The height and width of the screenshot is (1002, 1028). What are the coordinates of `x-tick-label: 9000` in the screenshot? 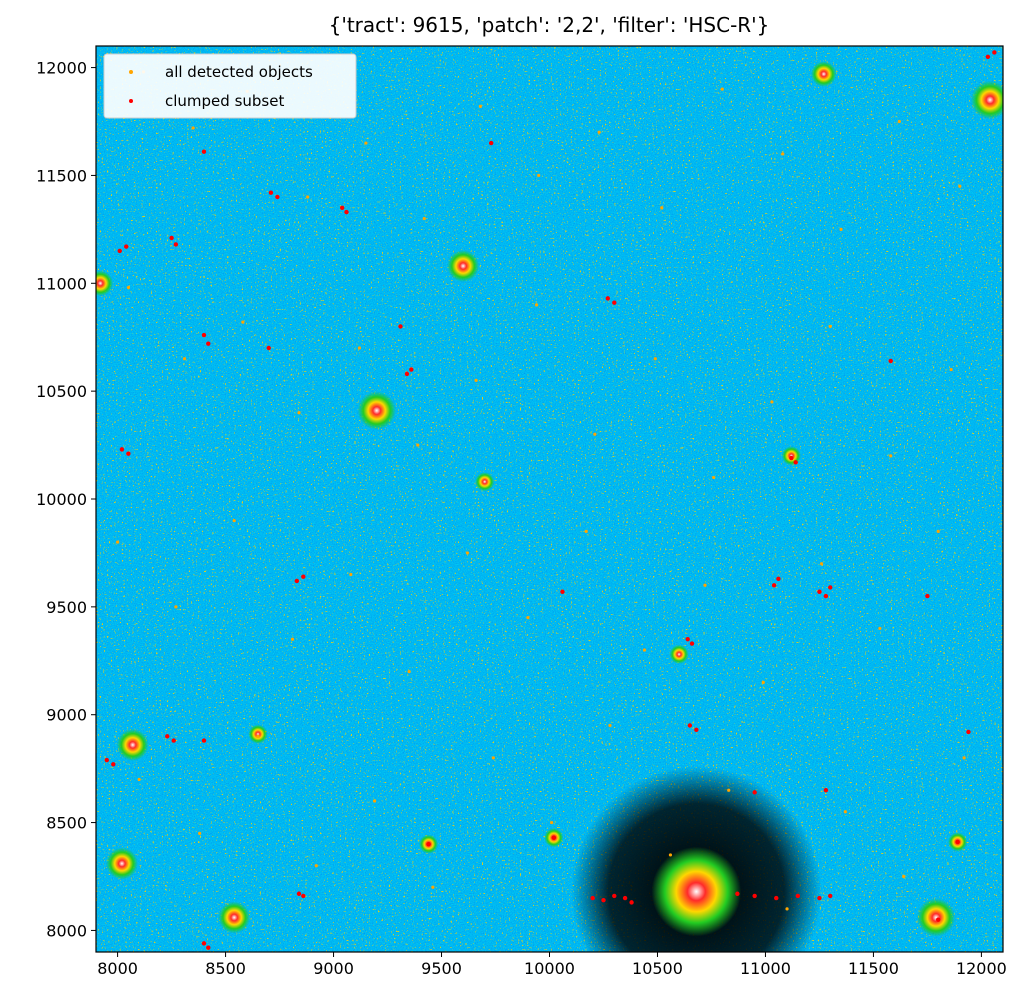 It's located at (333, 968).